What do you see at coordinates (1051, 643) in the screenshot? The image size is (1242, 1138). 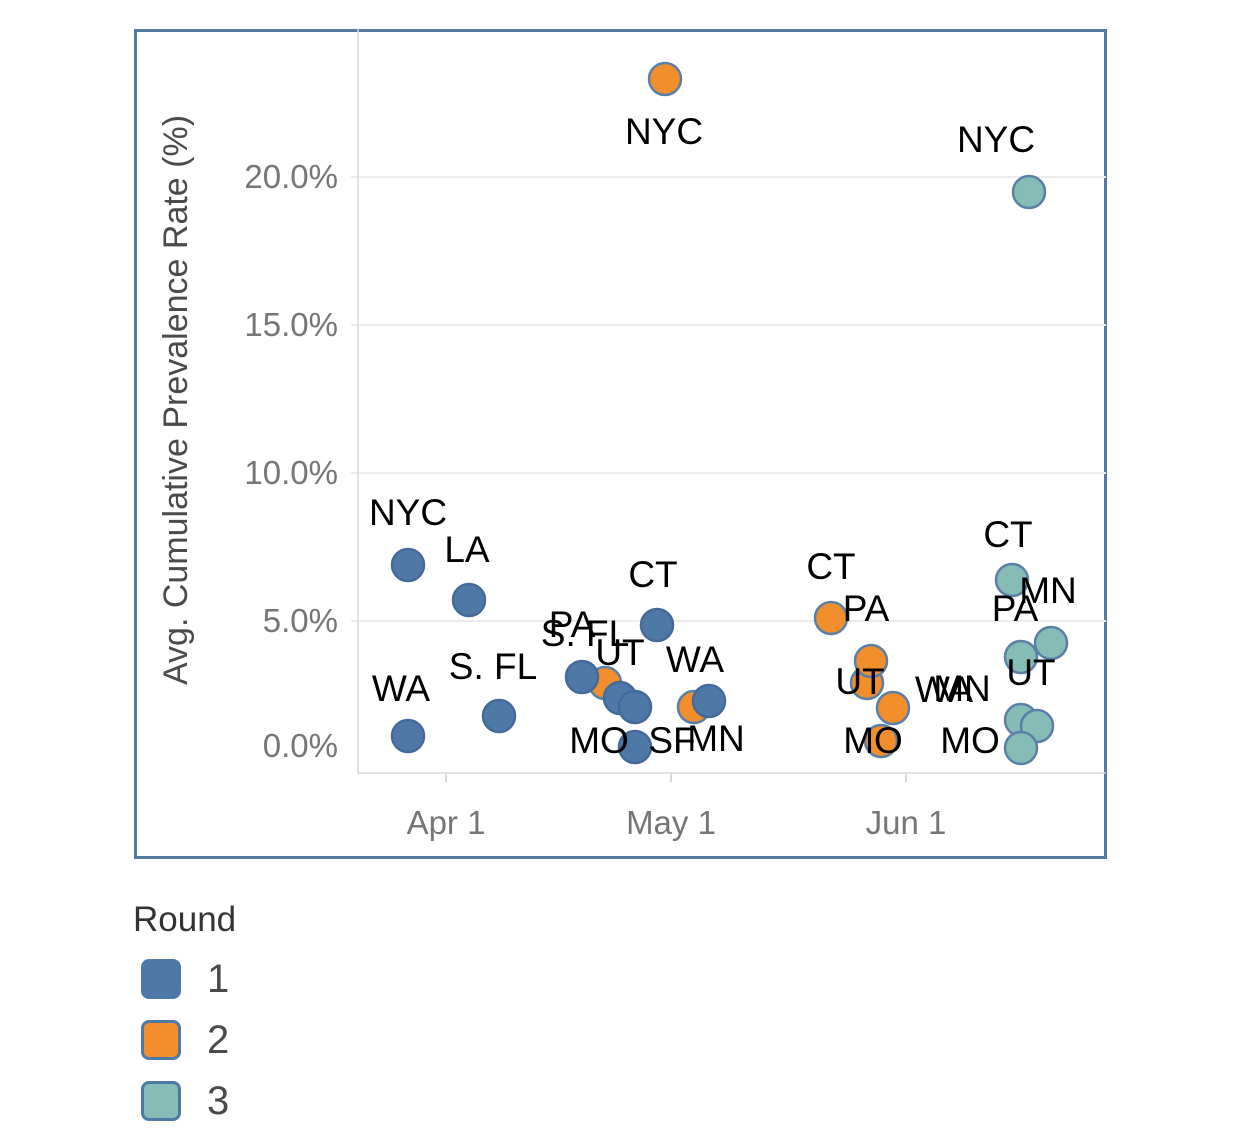 I see `data-point-mn-r3` at bounding box center [1051, 643].